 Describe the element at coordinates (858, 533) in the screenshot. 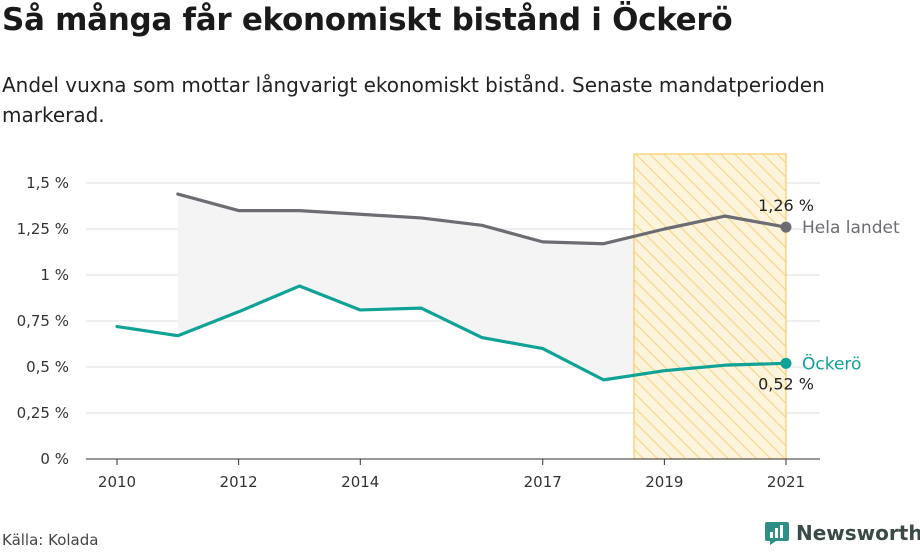

I see `brand-name: Newsworthy` at that location.